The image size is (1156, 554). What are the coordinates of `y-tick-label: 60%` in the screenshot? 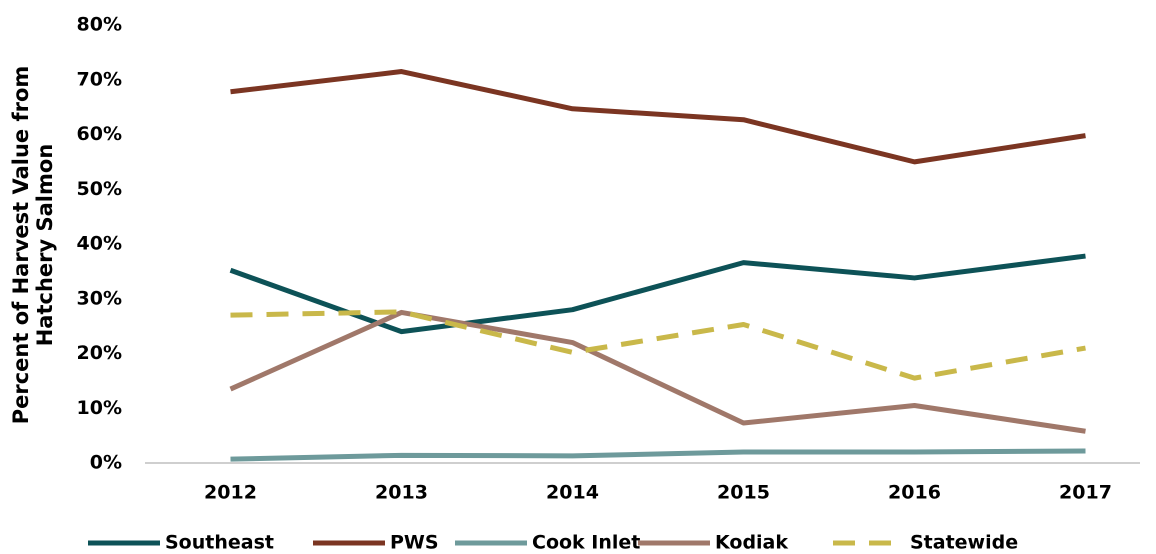 It's located at (99, 134).